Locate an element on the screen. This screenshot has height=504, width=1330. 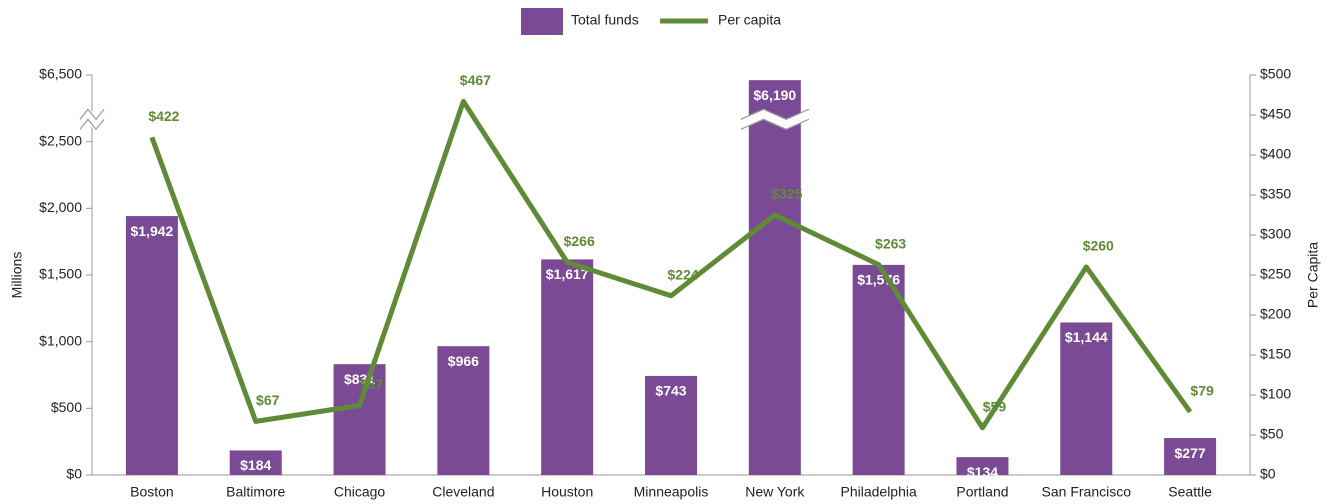
x-tick-label: Chicago is located at coordinates (360, 492).